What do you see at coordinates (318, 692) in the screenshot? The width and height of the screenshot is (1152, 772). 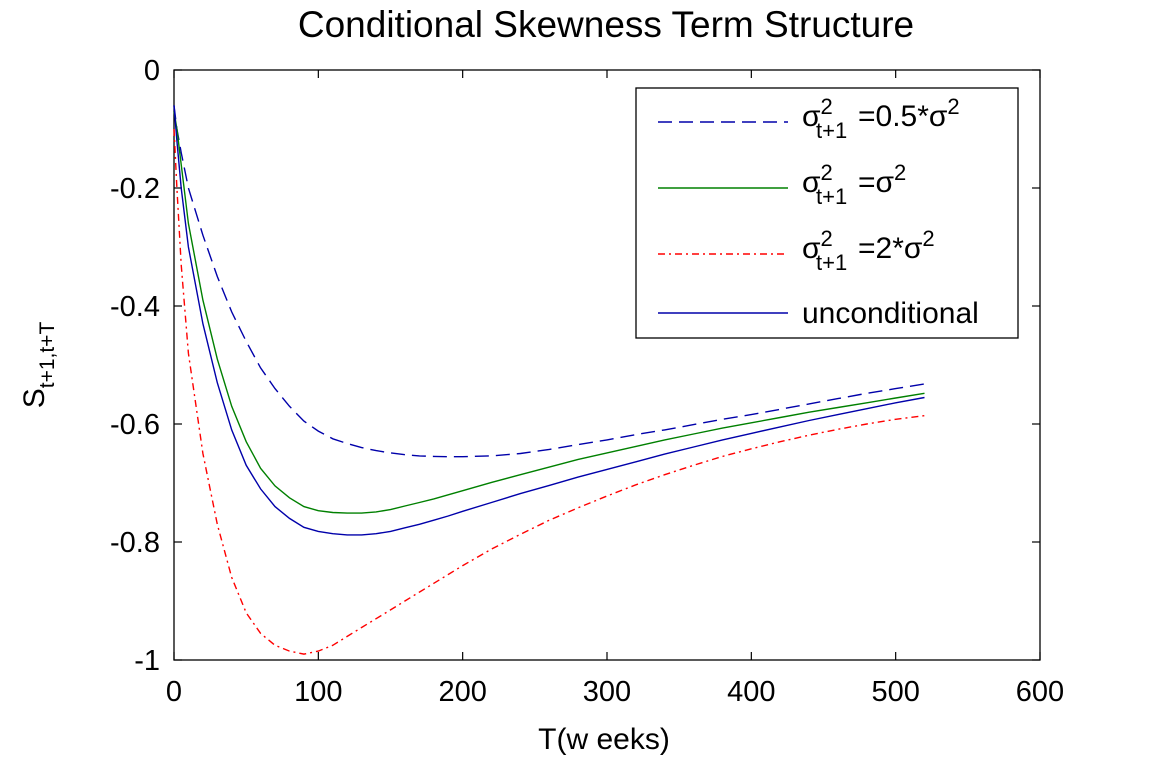 I see `x-tick-label: 100` at bounding box center [318, 692].